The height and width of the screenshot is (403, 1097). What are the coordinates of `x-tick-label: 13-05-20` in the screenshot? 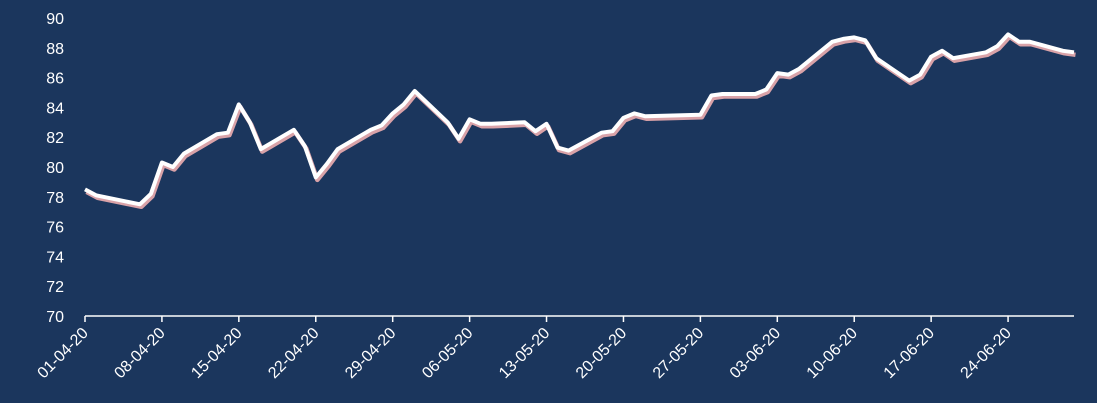 It's located at (524, 353).